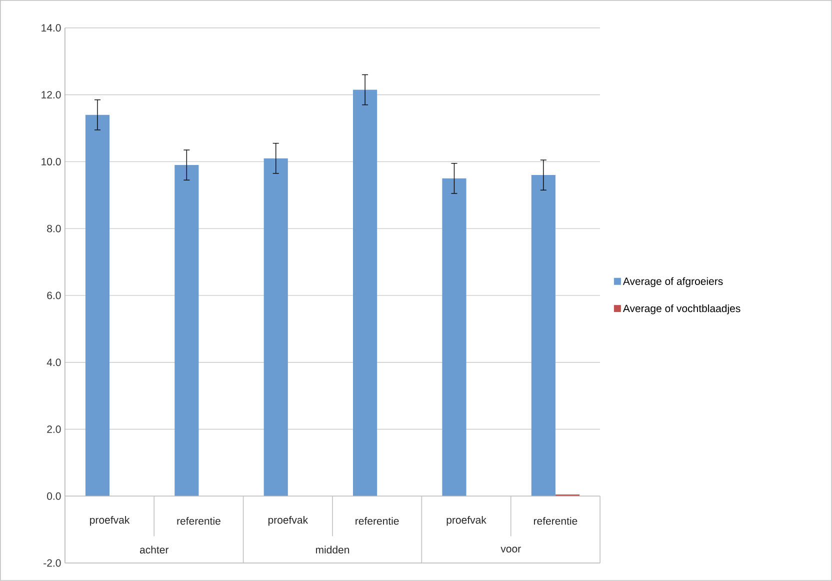  Describe the element at coordinates (333, 550) in the screenshot. I see `annotation: midden` at that location.